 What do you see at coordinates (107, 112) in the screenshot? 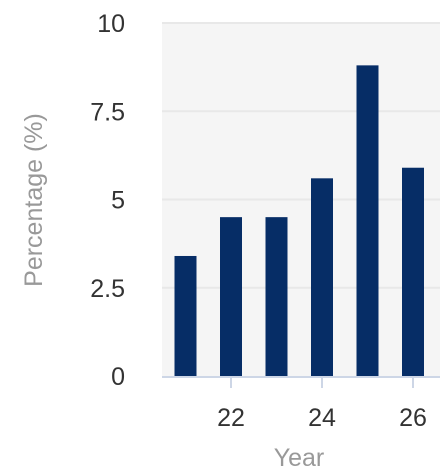
I see `y-tick-label: 7.5` at bounding box center [107, 112].